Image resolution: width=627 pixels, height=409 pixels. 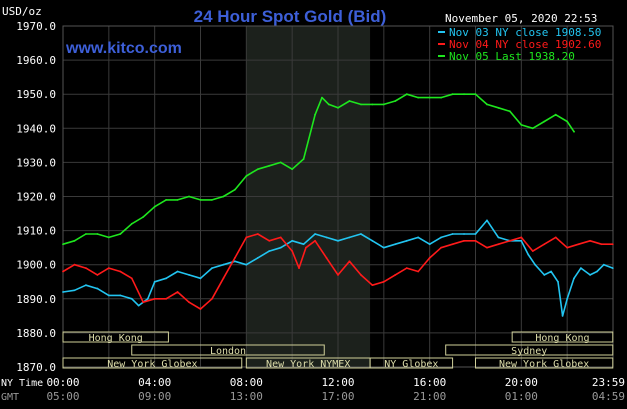 What do you see at coordinates (429, 382) in the screenshot?
I see `x-tick-label: 16:00` at bounding box center [429, 382].